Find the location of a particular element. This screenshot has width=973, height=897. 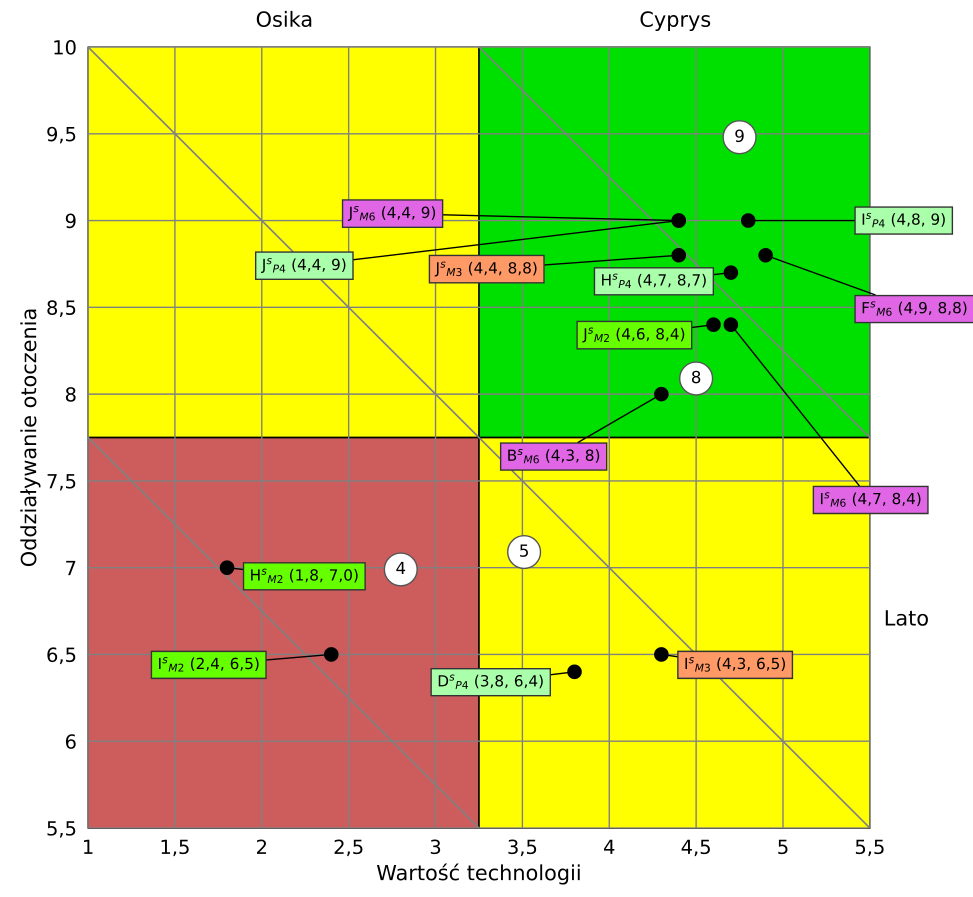

y-axis-title: Oddziaływanie otoczenia is located at coordinates (30, 438).